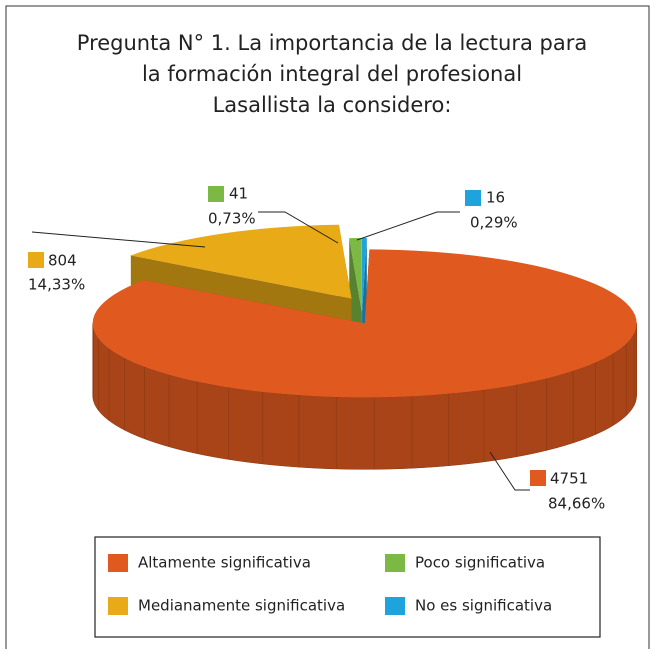  I want to click on data-label: 16, so click(495, 198).